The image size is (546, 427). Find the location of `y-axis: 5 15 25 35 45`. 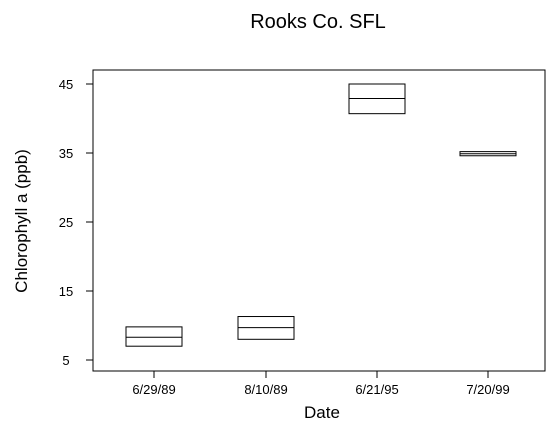

y-axis: 5 15 25 35 45 is located at coordinates (76, 222).